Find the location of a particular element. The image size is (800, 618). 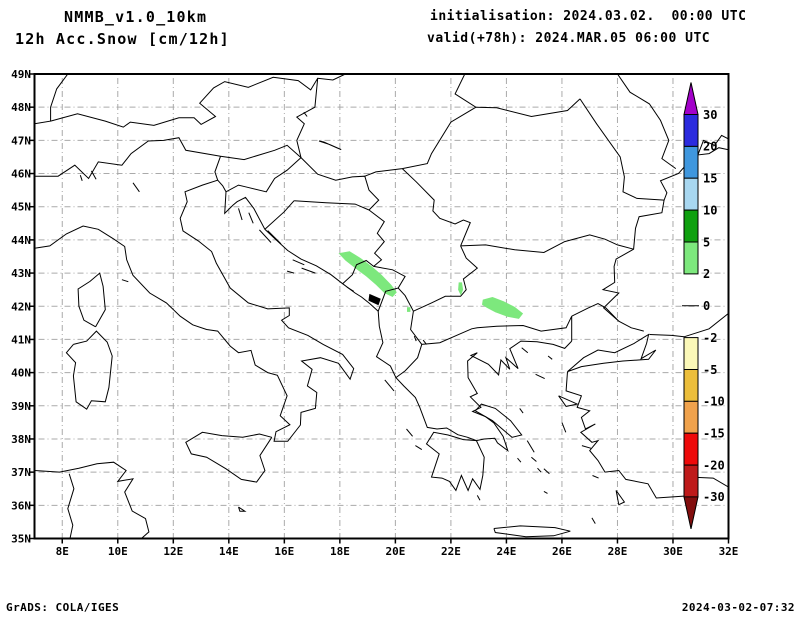

plot-timestamp: 2024-03-02-07:32 is located at coordinates (738, 607).